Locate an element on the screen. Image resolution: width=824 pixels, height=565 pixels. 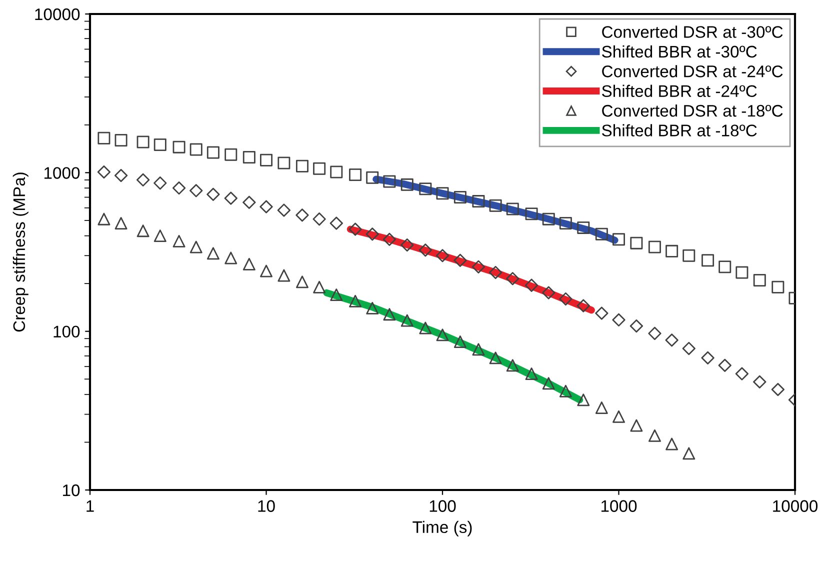
y-axis-title: Creep stiffness (MPa) is located at coordinates (20, 252).